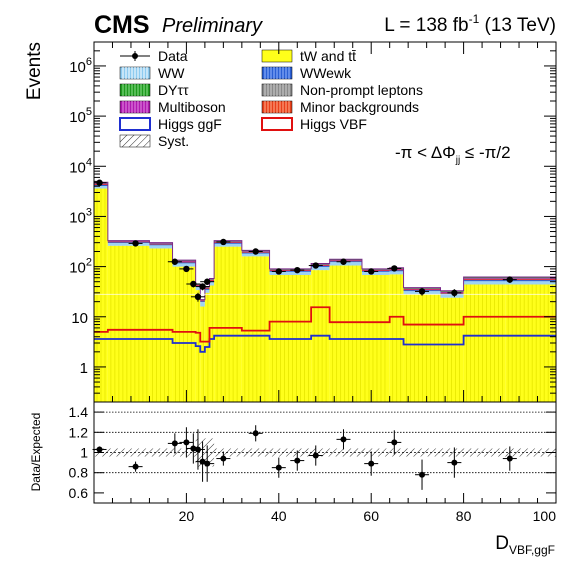 The width and height of the screenshot is (580, 563). Describe the element at coordinates (154, 90) in the screenshot. I see `legend-entry: DYττ` at that location.